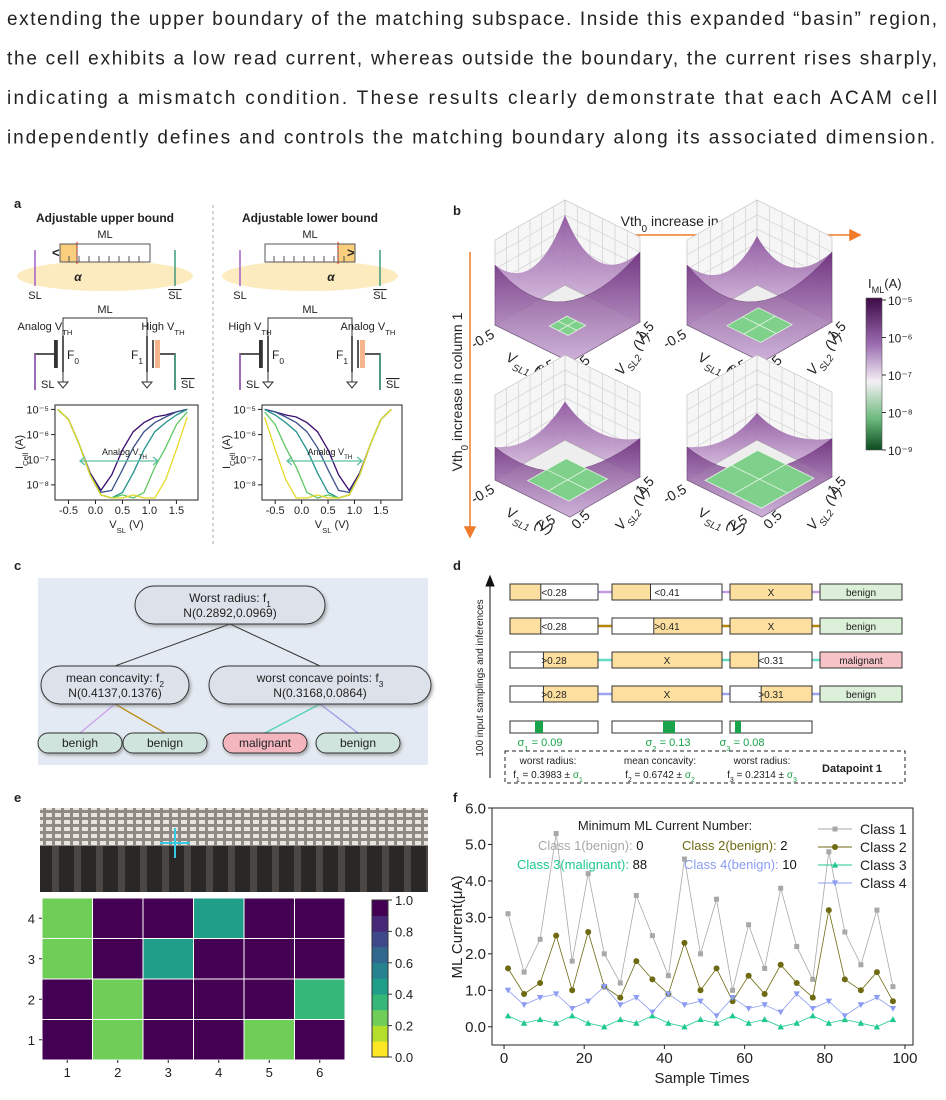 The width and height of the screenshot is (946, 1100). Describe the element at coordinates (480, 677) in the screenshot. I see `axis-title: 100 input samplings and inferences` at that location.